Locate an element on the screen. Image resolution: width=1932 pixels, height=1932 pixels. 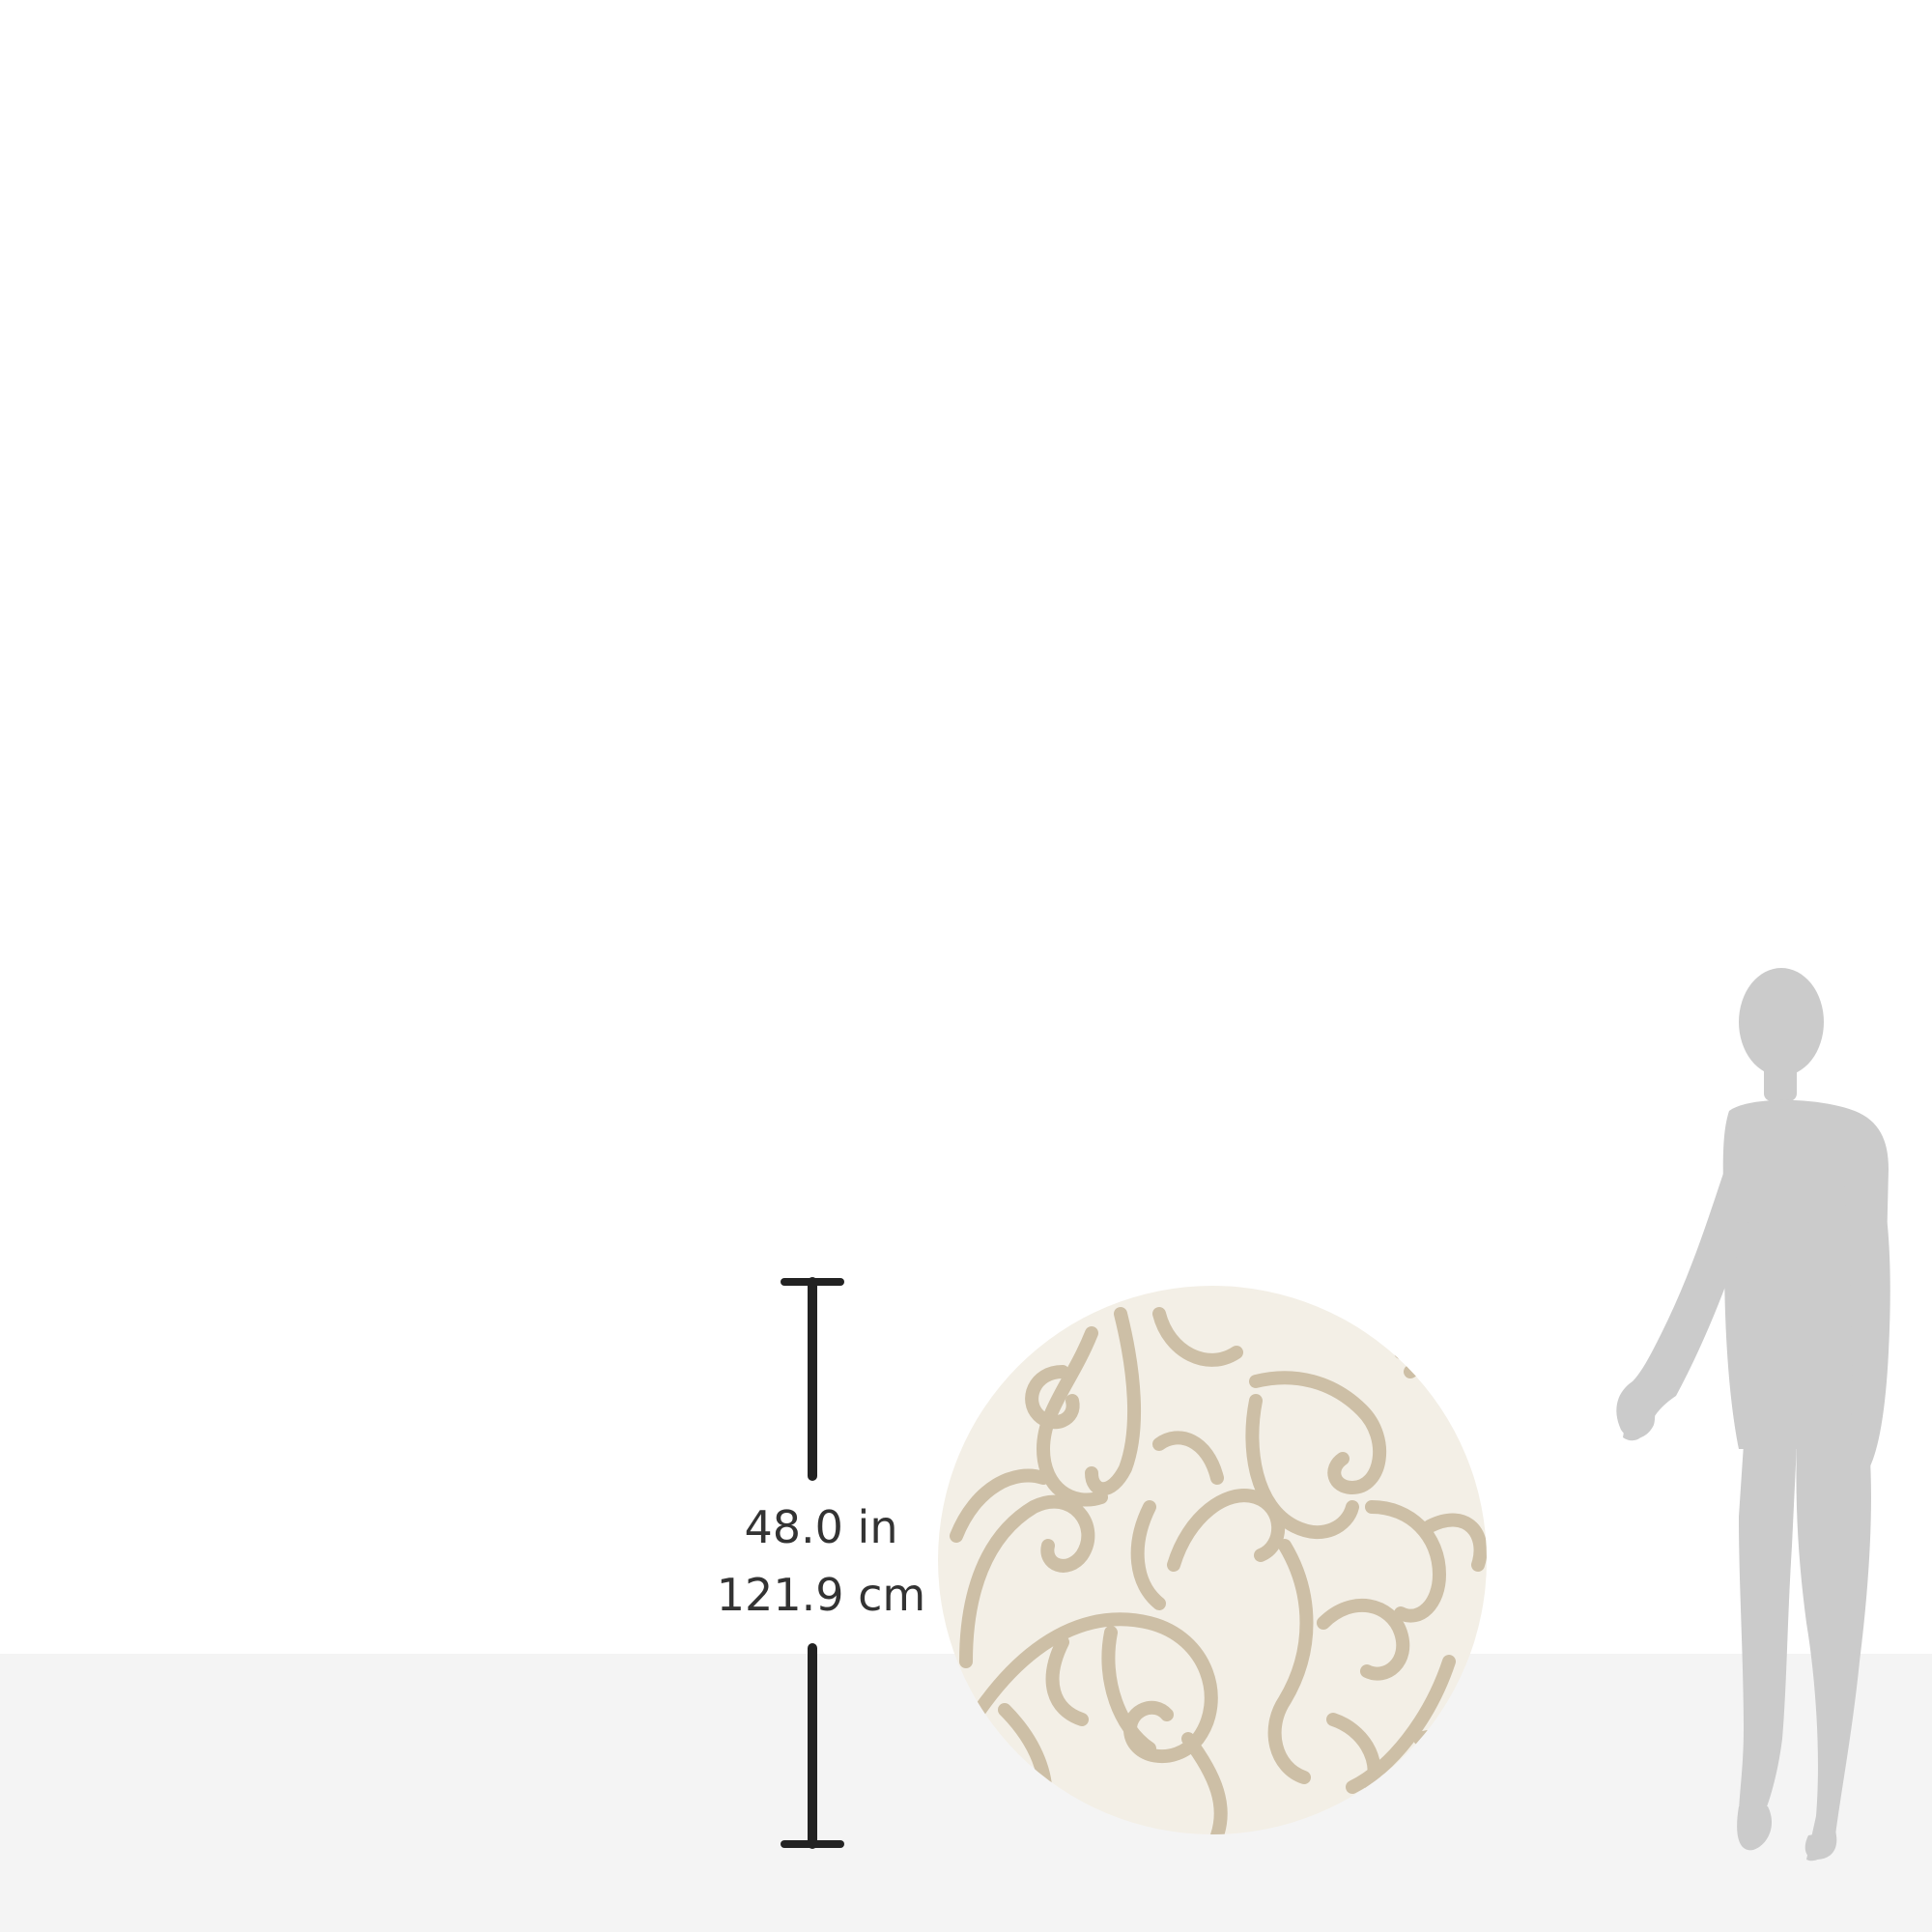
person-silhouette-icon is located at coordinates (1753, 1414).